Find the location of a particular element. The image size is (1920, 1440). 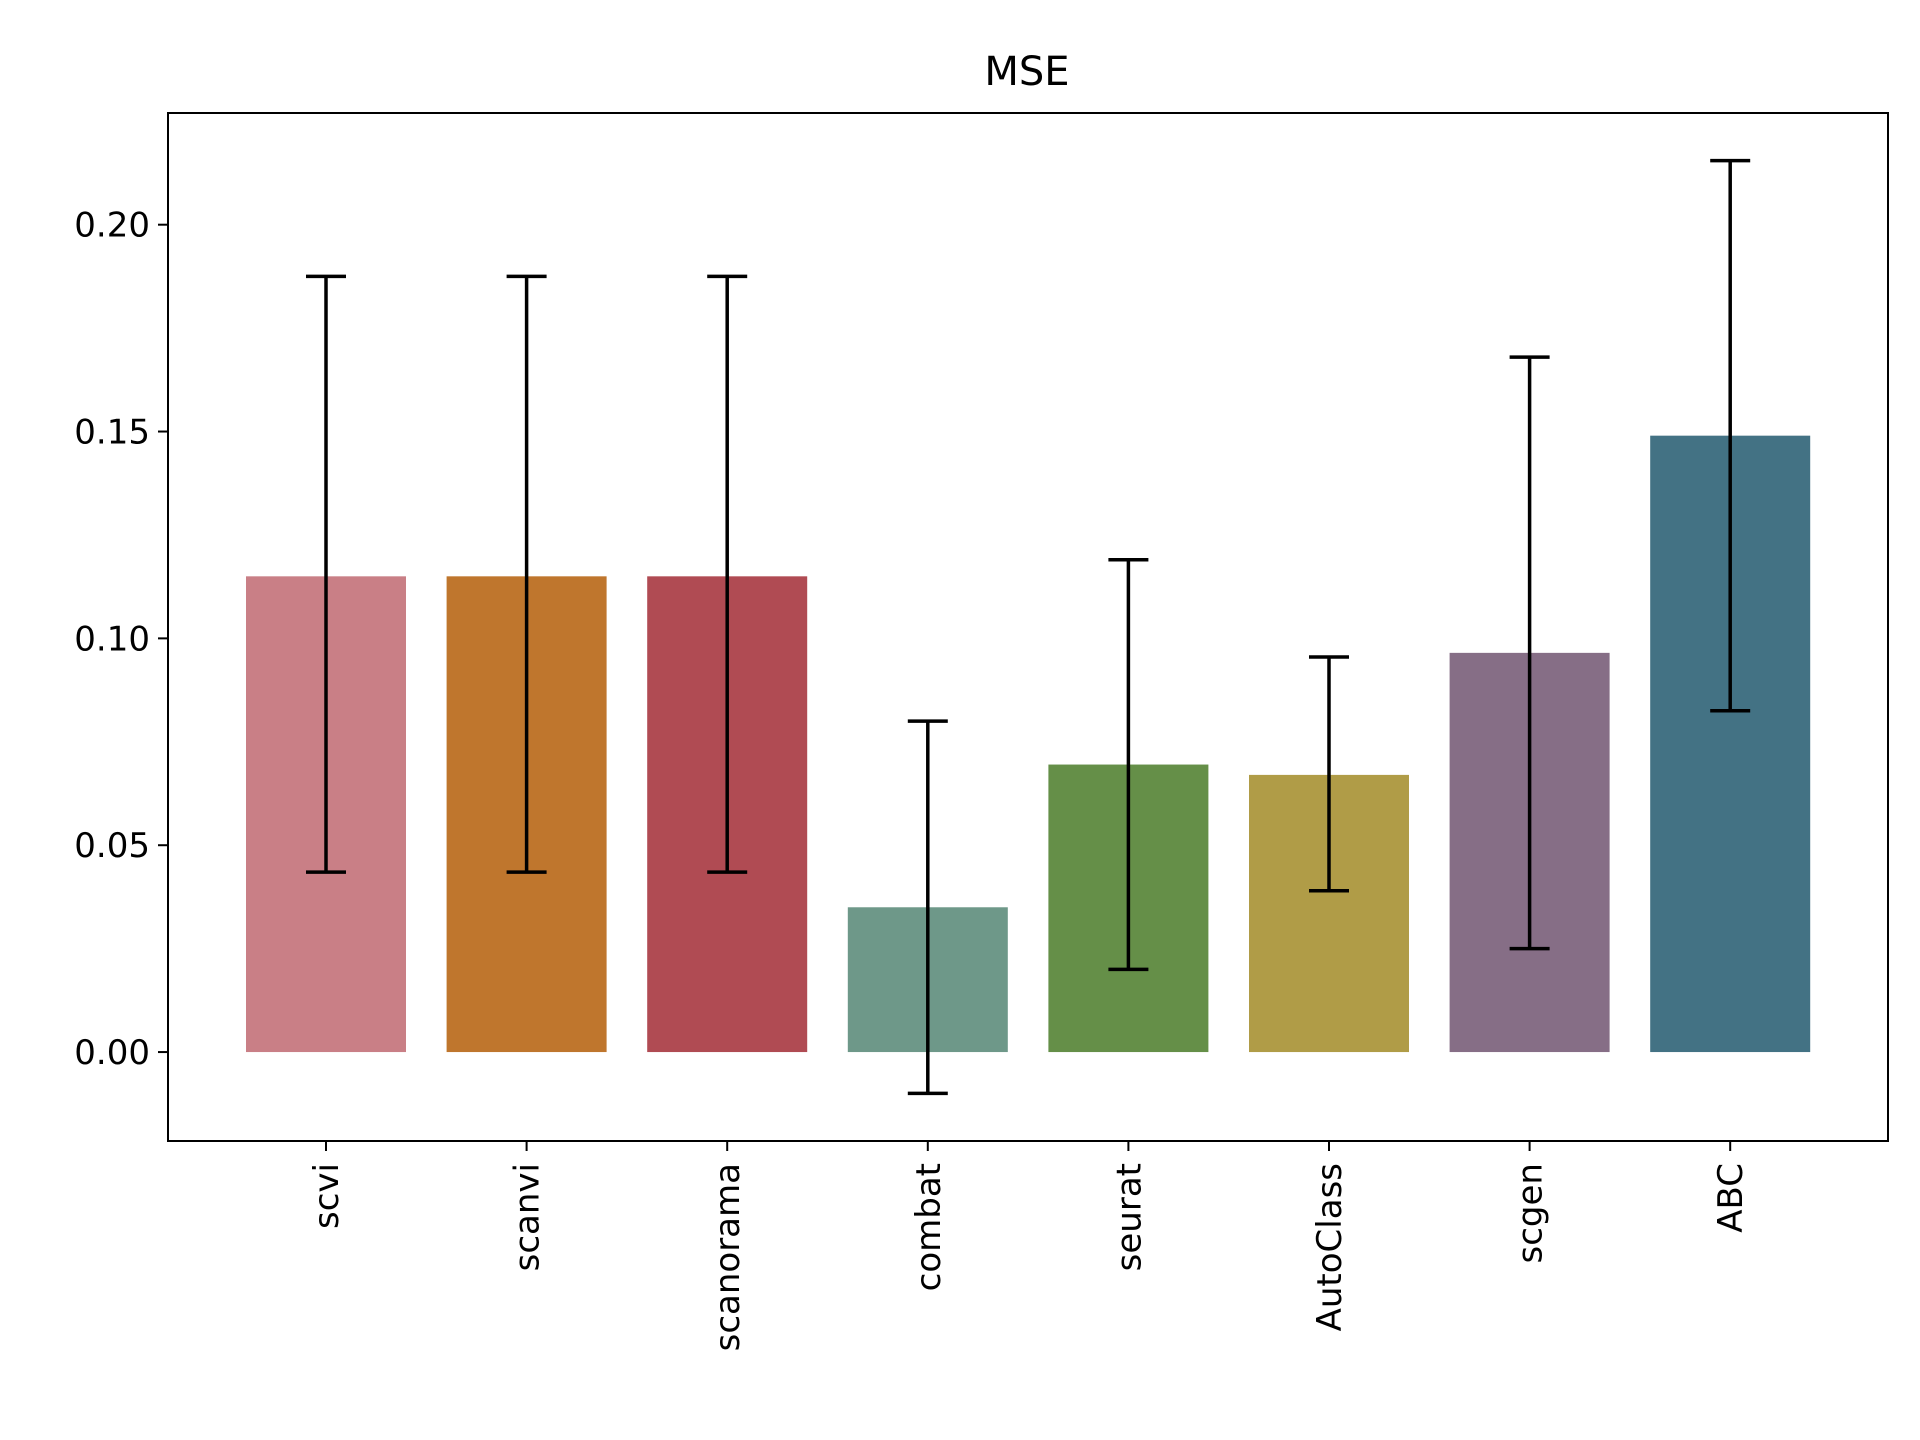

y-tick-label: 0.20 is located at coordinates (112, 226).